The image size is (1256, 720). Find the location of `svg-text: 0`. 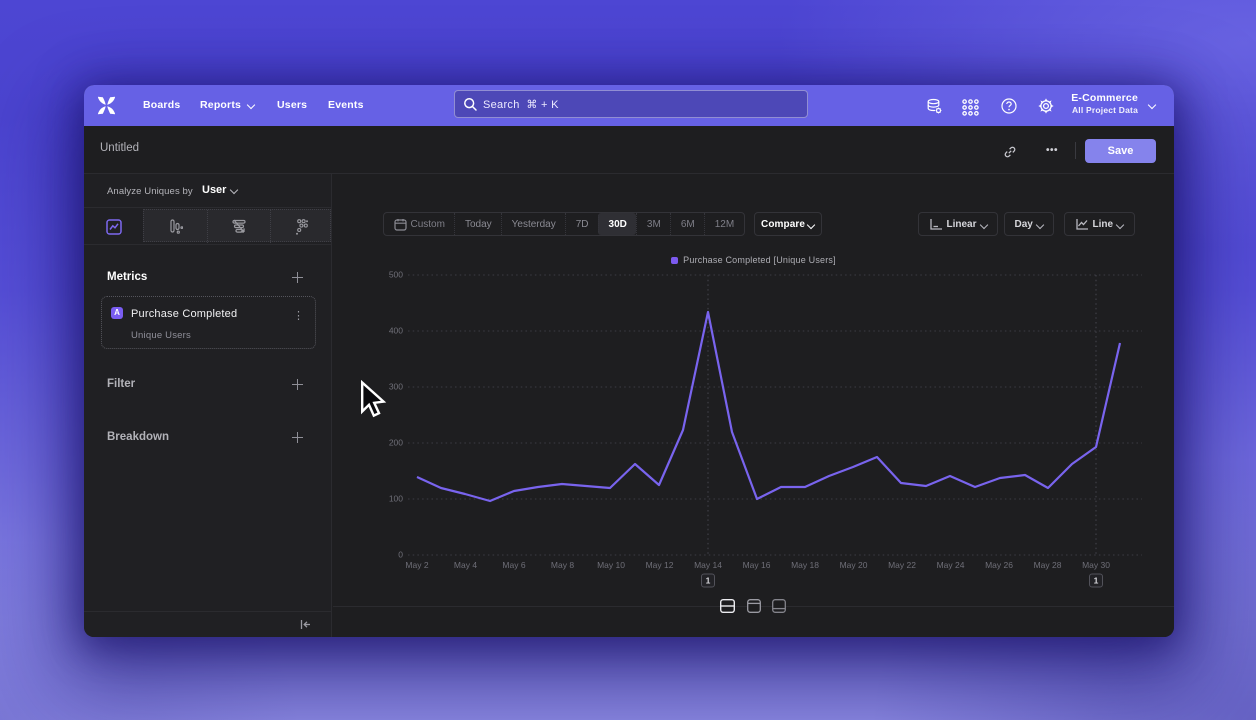

svg-text: 0 is located at coordinates (400, 555).